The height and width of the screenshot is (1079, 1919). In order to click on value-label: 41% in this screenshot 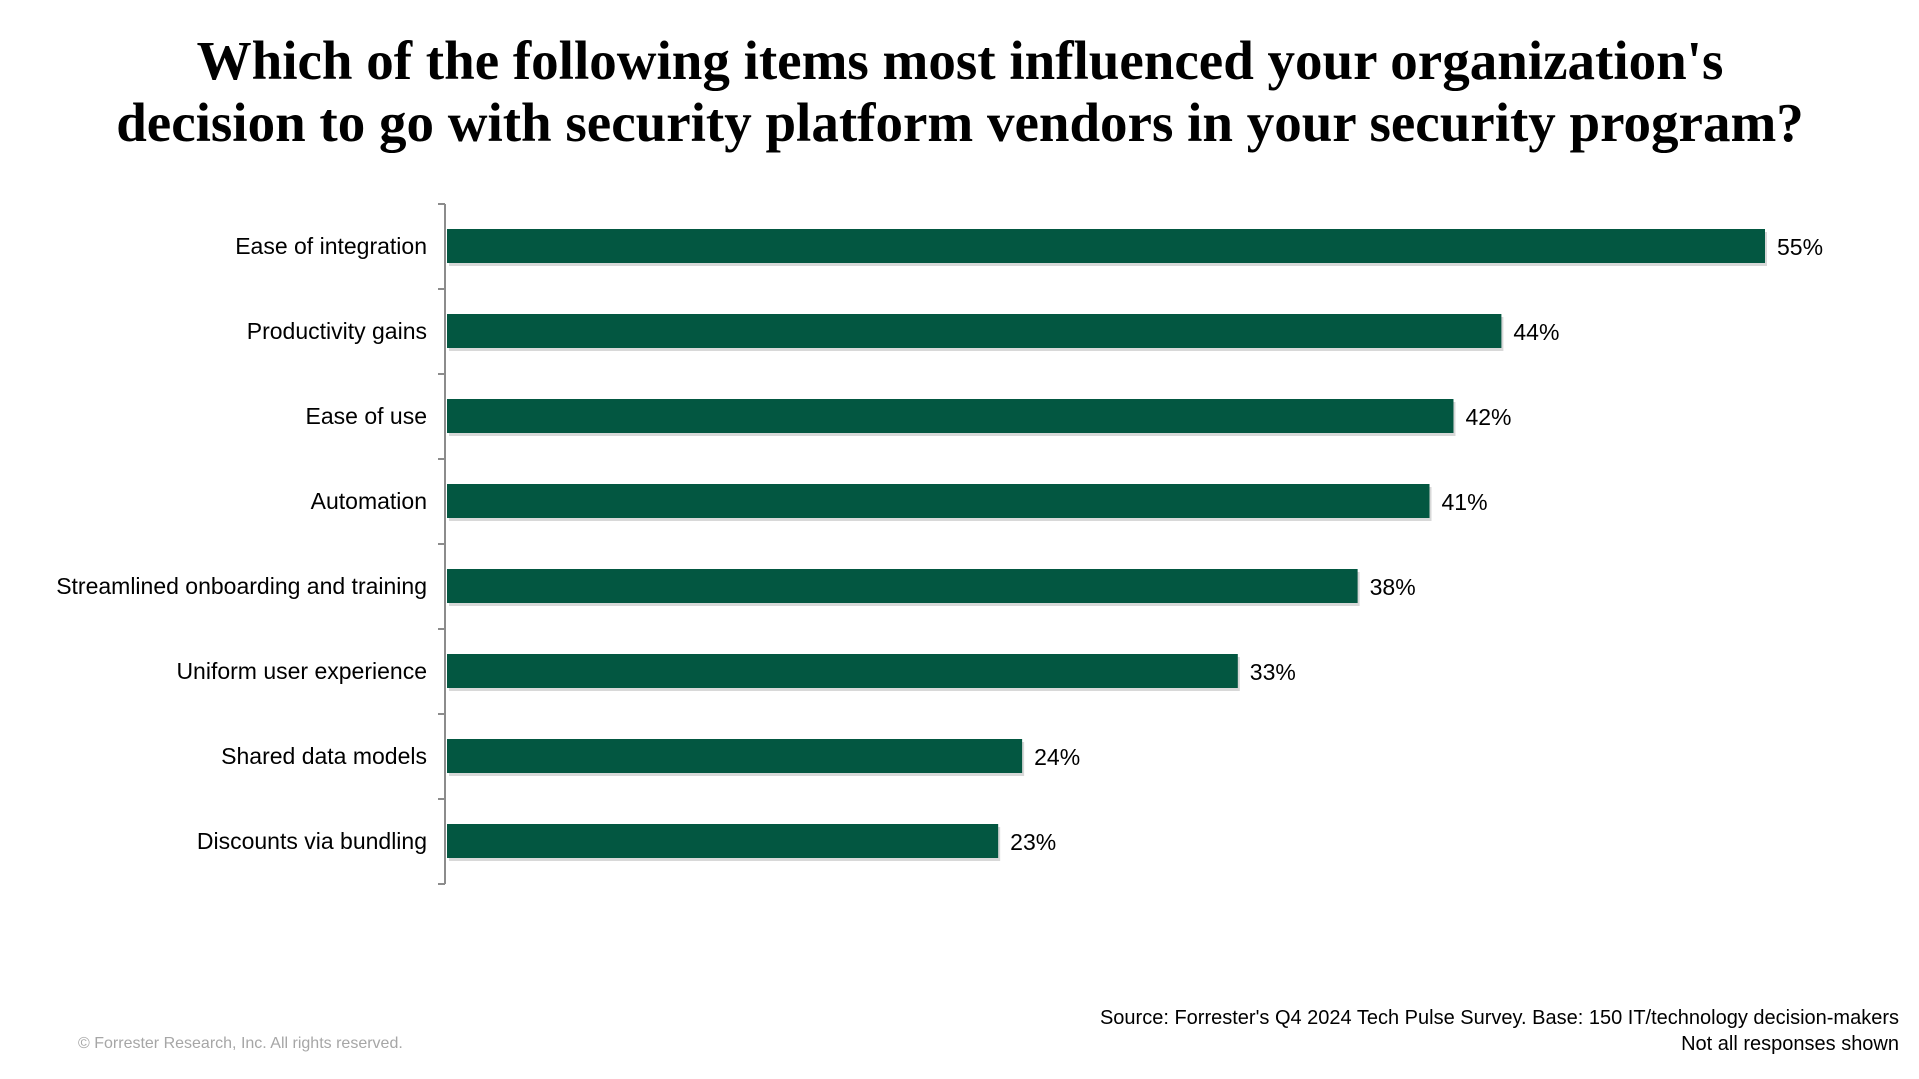, I will do `click(1465, 502)`.